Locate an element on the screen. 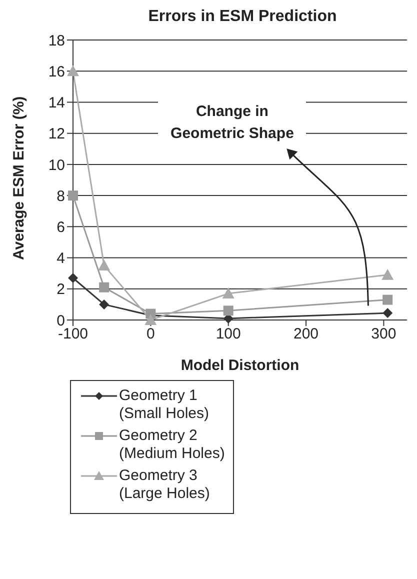  y-tick-label: 4 is located at coordinates (60, 259).